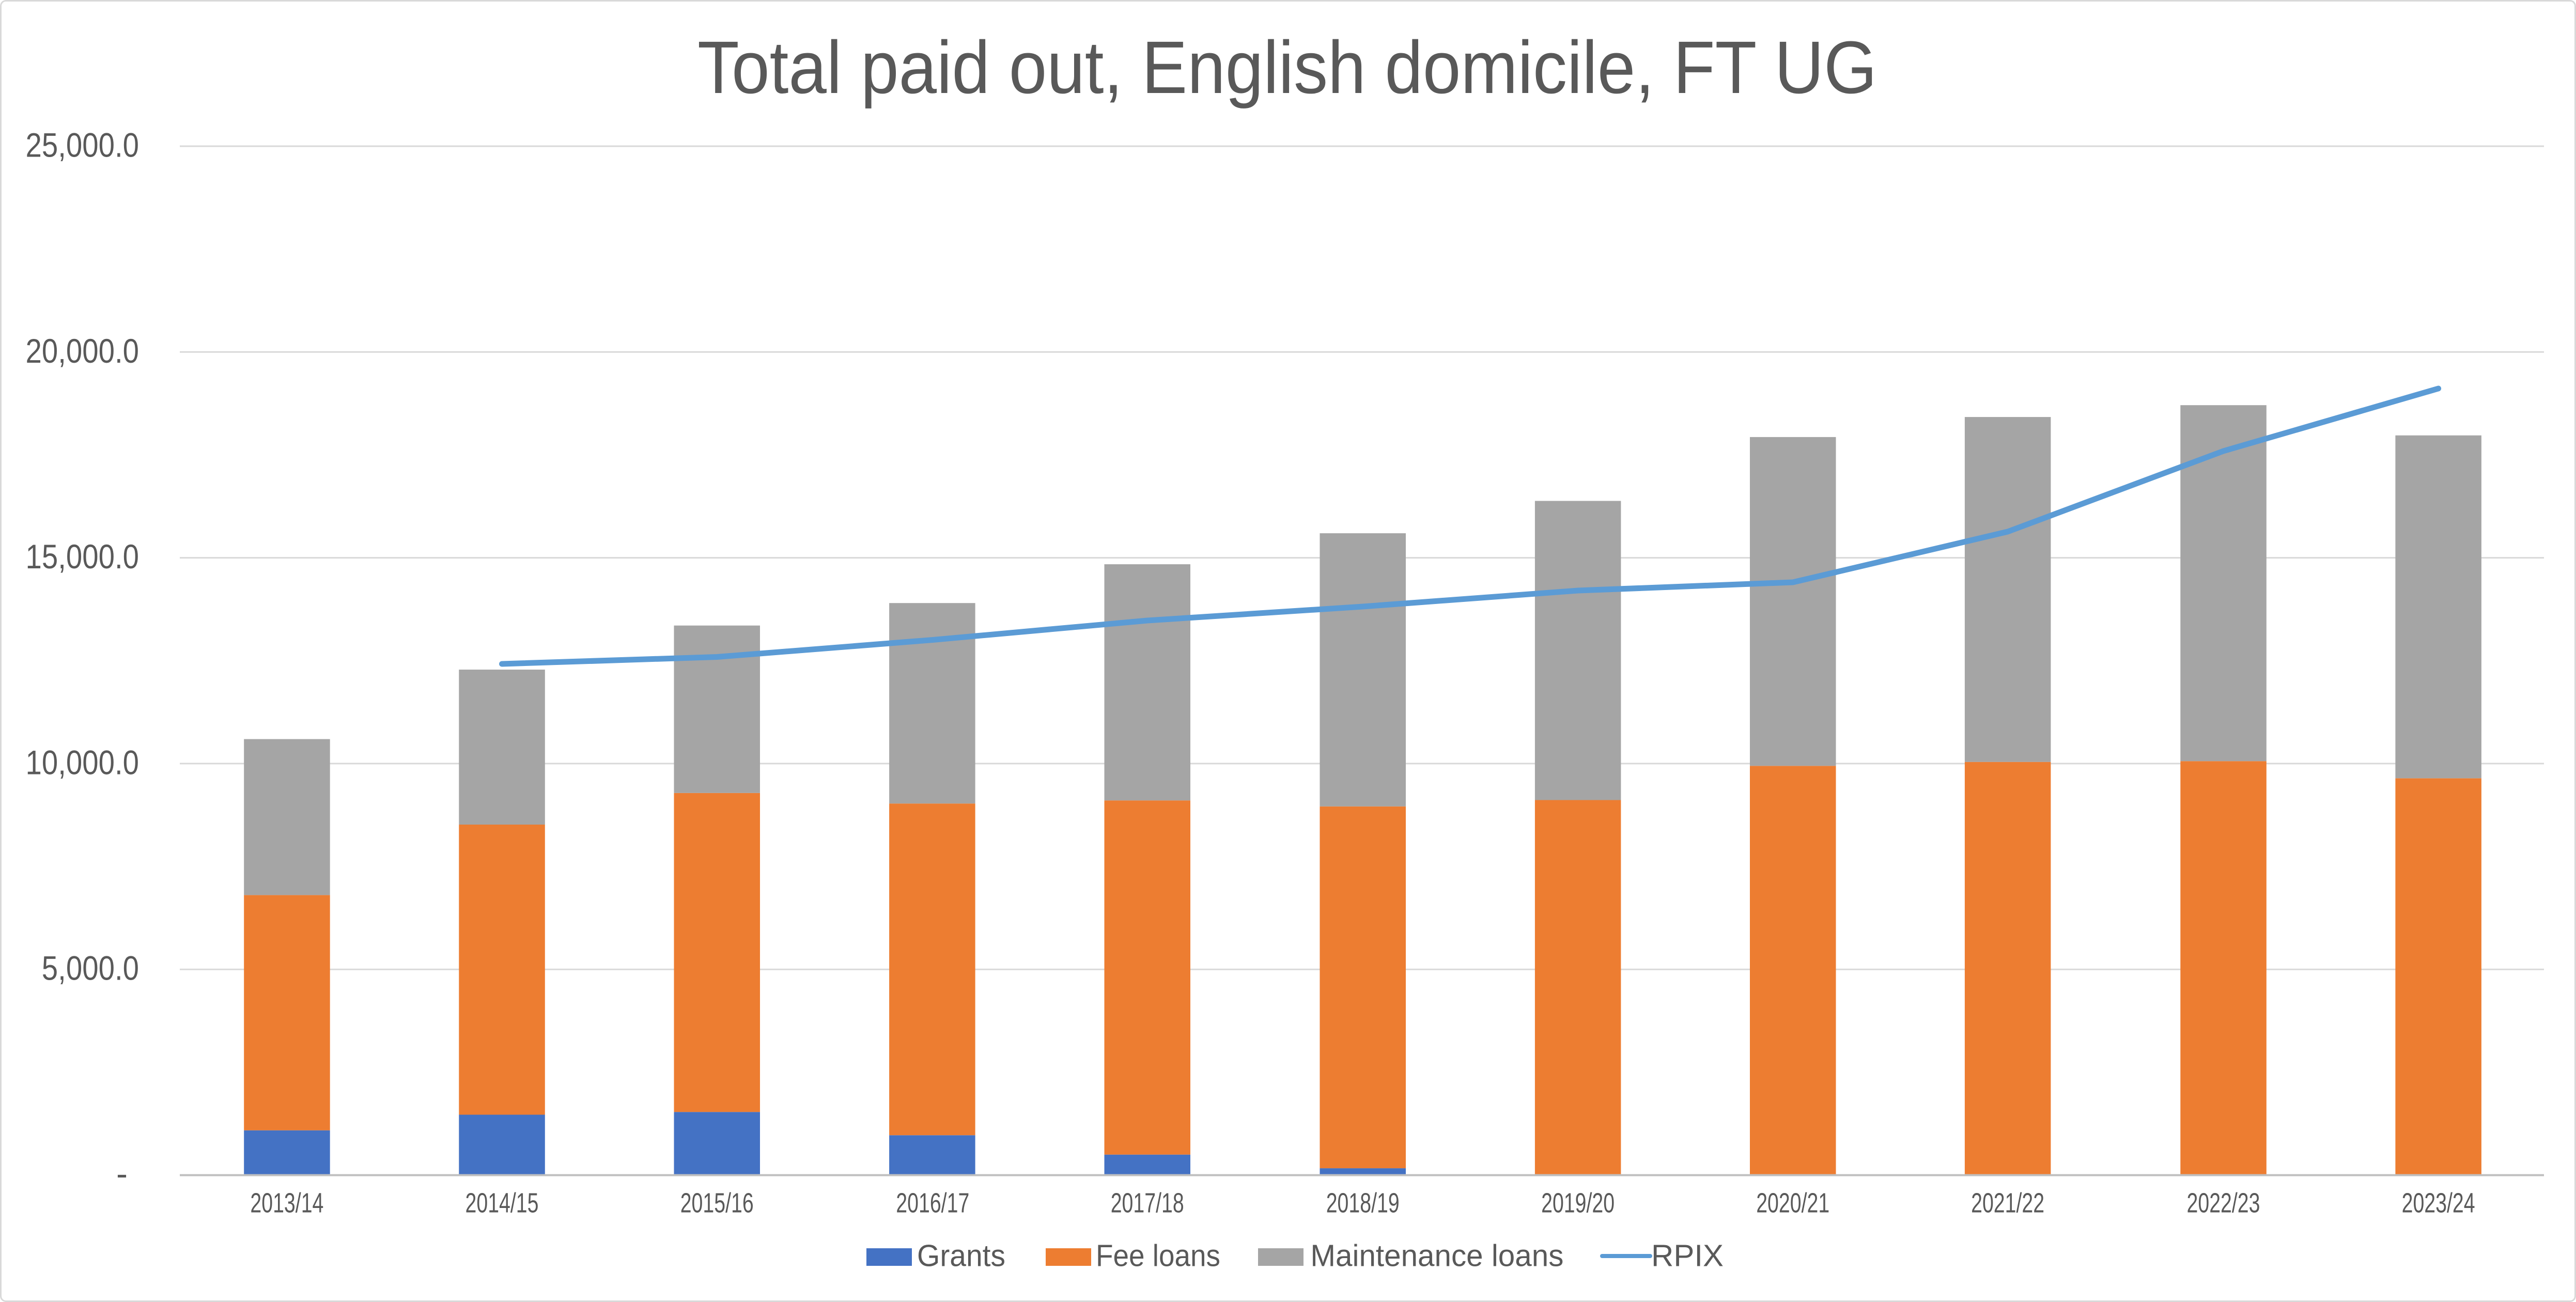 The height and width of the screenshot is (1302, 2576). What do you see at coordinates (82, 762) in the screenshot?
I see `svg-text: 10,000.0` at bounding box center [82, 762].